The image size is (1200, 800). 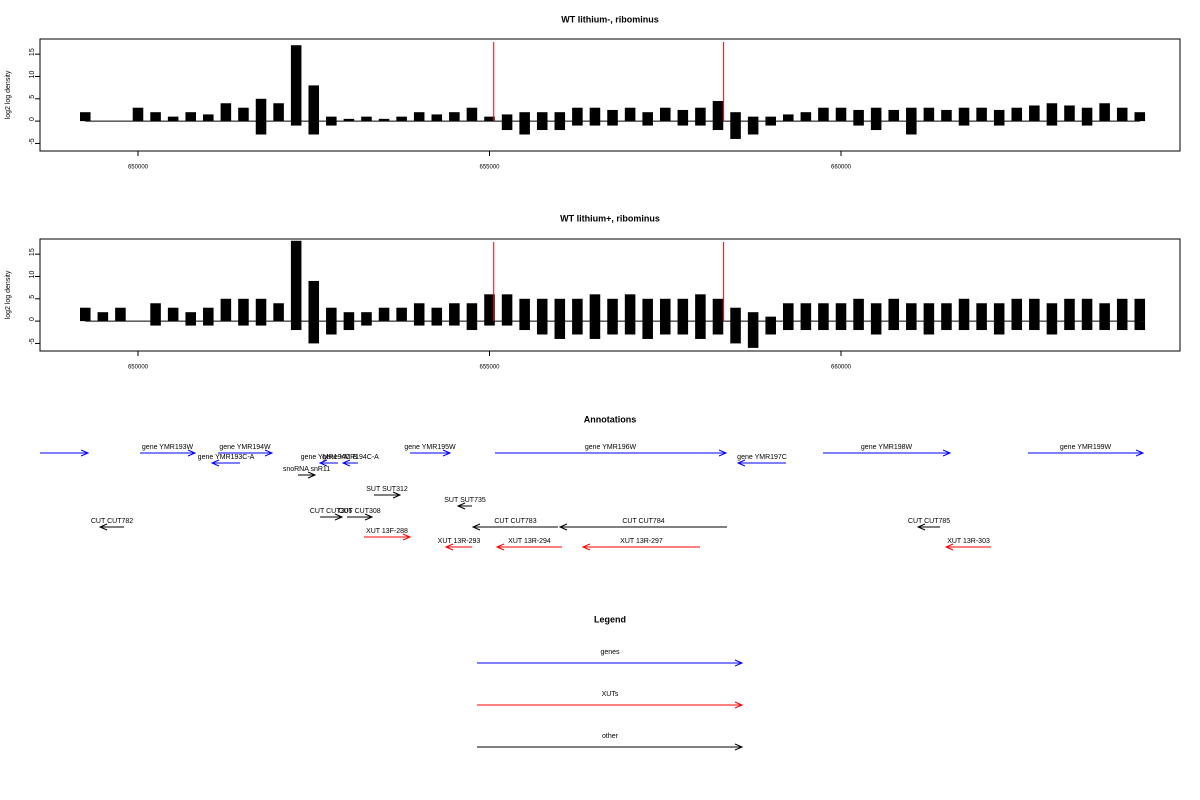 What do you see at coordinates (610, 652) in the screenshot?
I see `legend-label: genes` at bounding box center [610, 652].